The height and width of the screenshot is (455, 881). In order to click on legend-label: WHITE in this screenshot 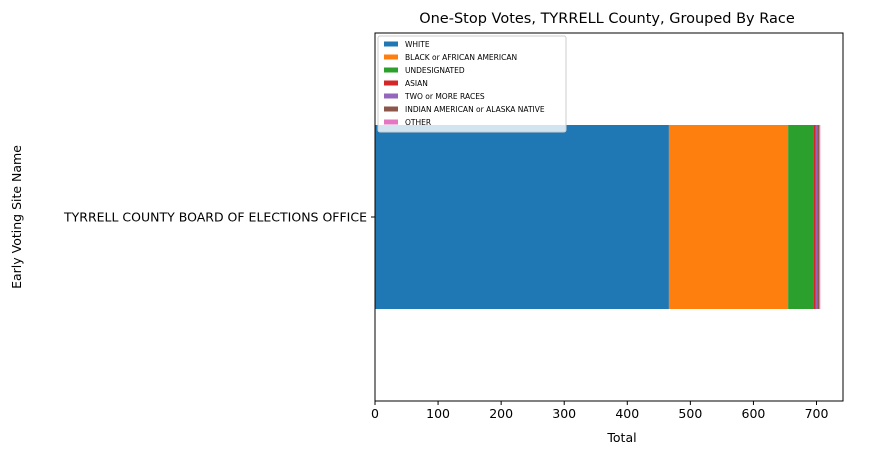, I will do `click(417, 44)`.